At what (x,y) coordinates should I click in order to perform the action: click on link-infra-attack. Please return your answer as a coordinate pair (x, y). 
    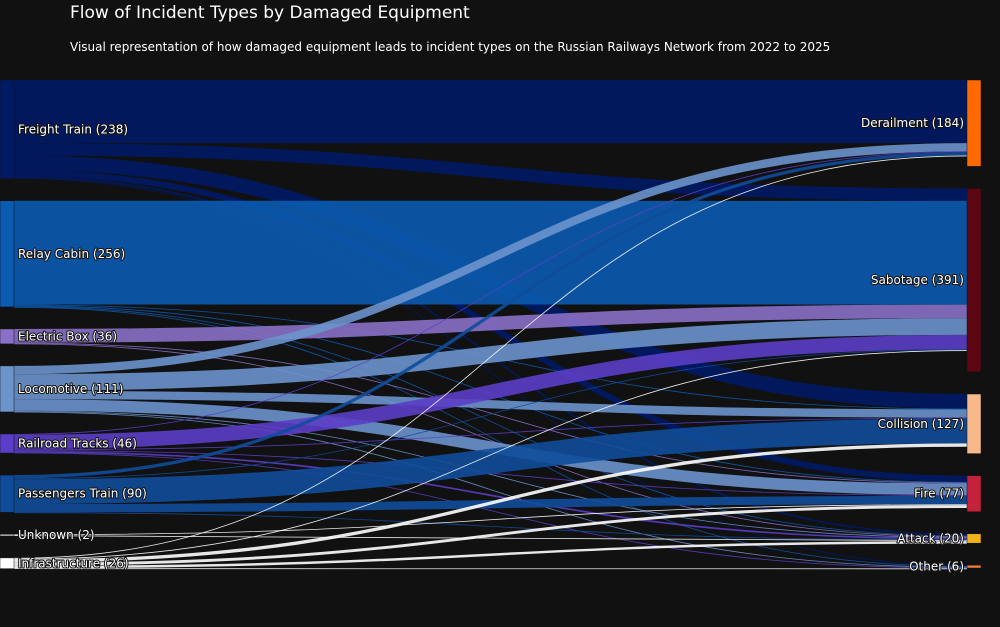
    Looking at the image, I should click on (490, 555).